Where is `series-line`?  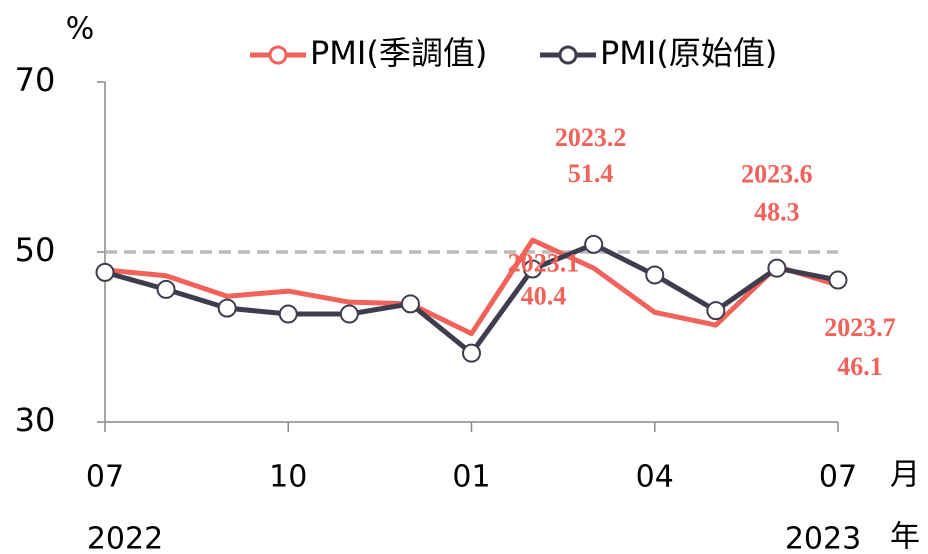
series-line is located at coordinates (471, 287).